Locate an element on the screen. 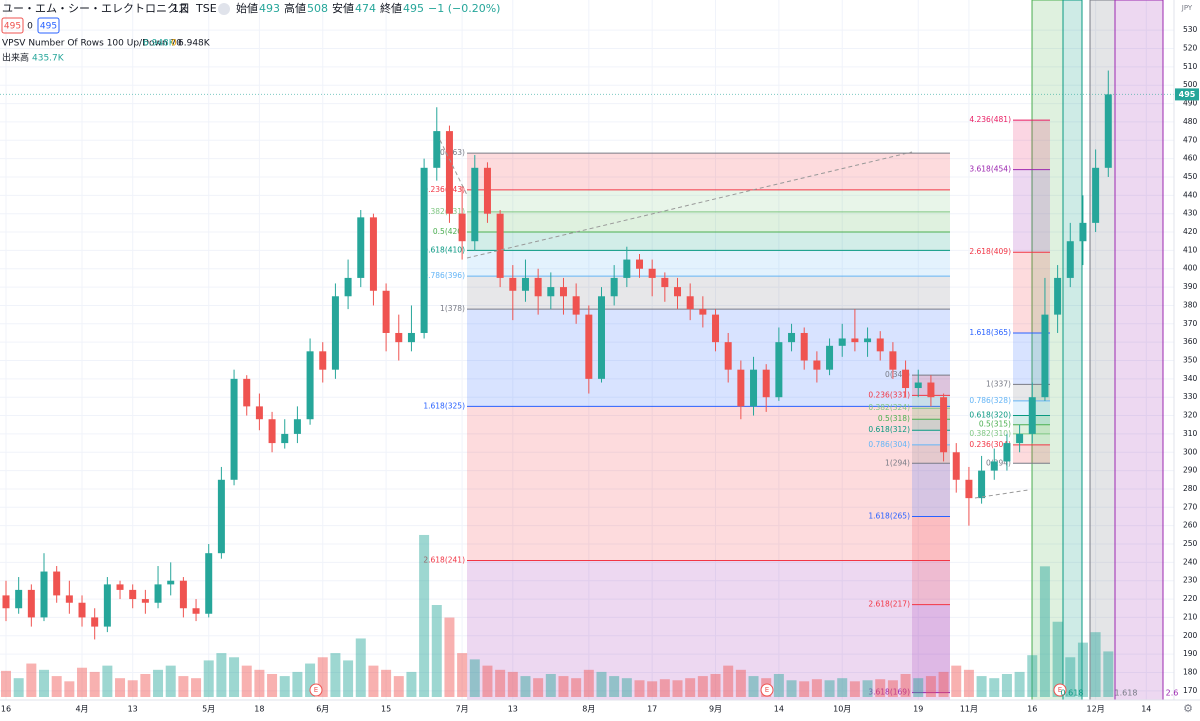 This screenshot has height=721, width=1200. x-tick-label: 4月 is located at coordinates (81, 709).